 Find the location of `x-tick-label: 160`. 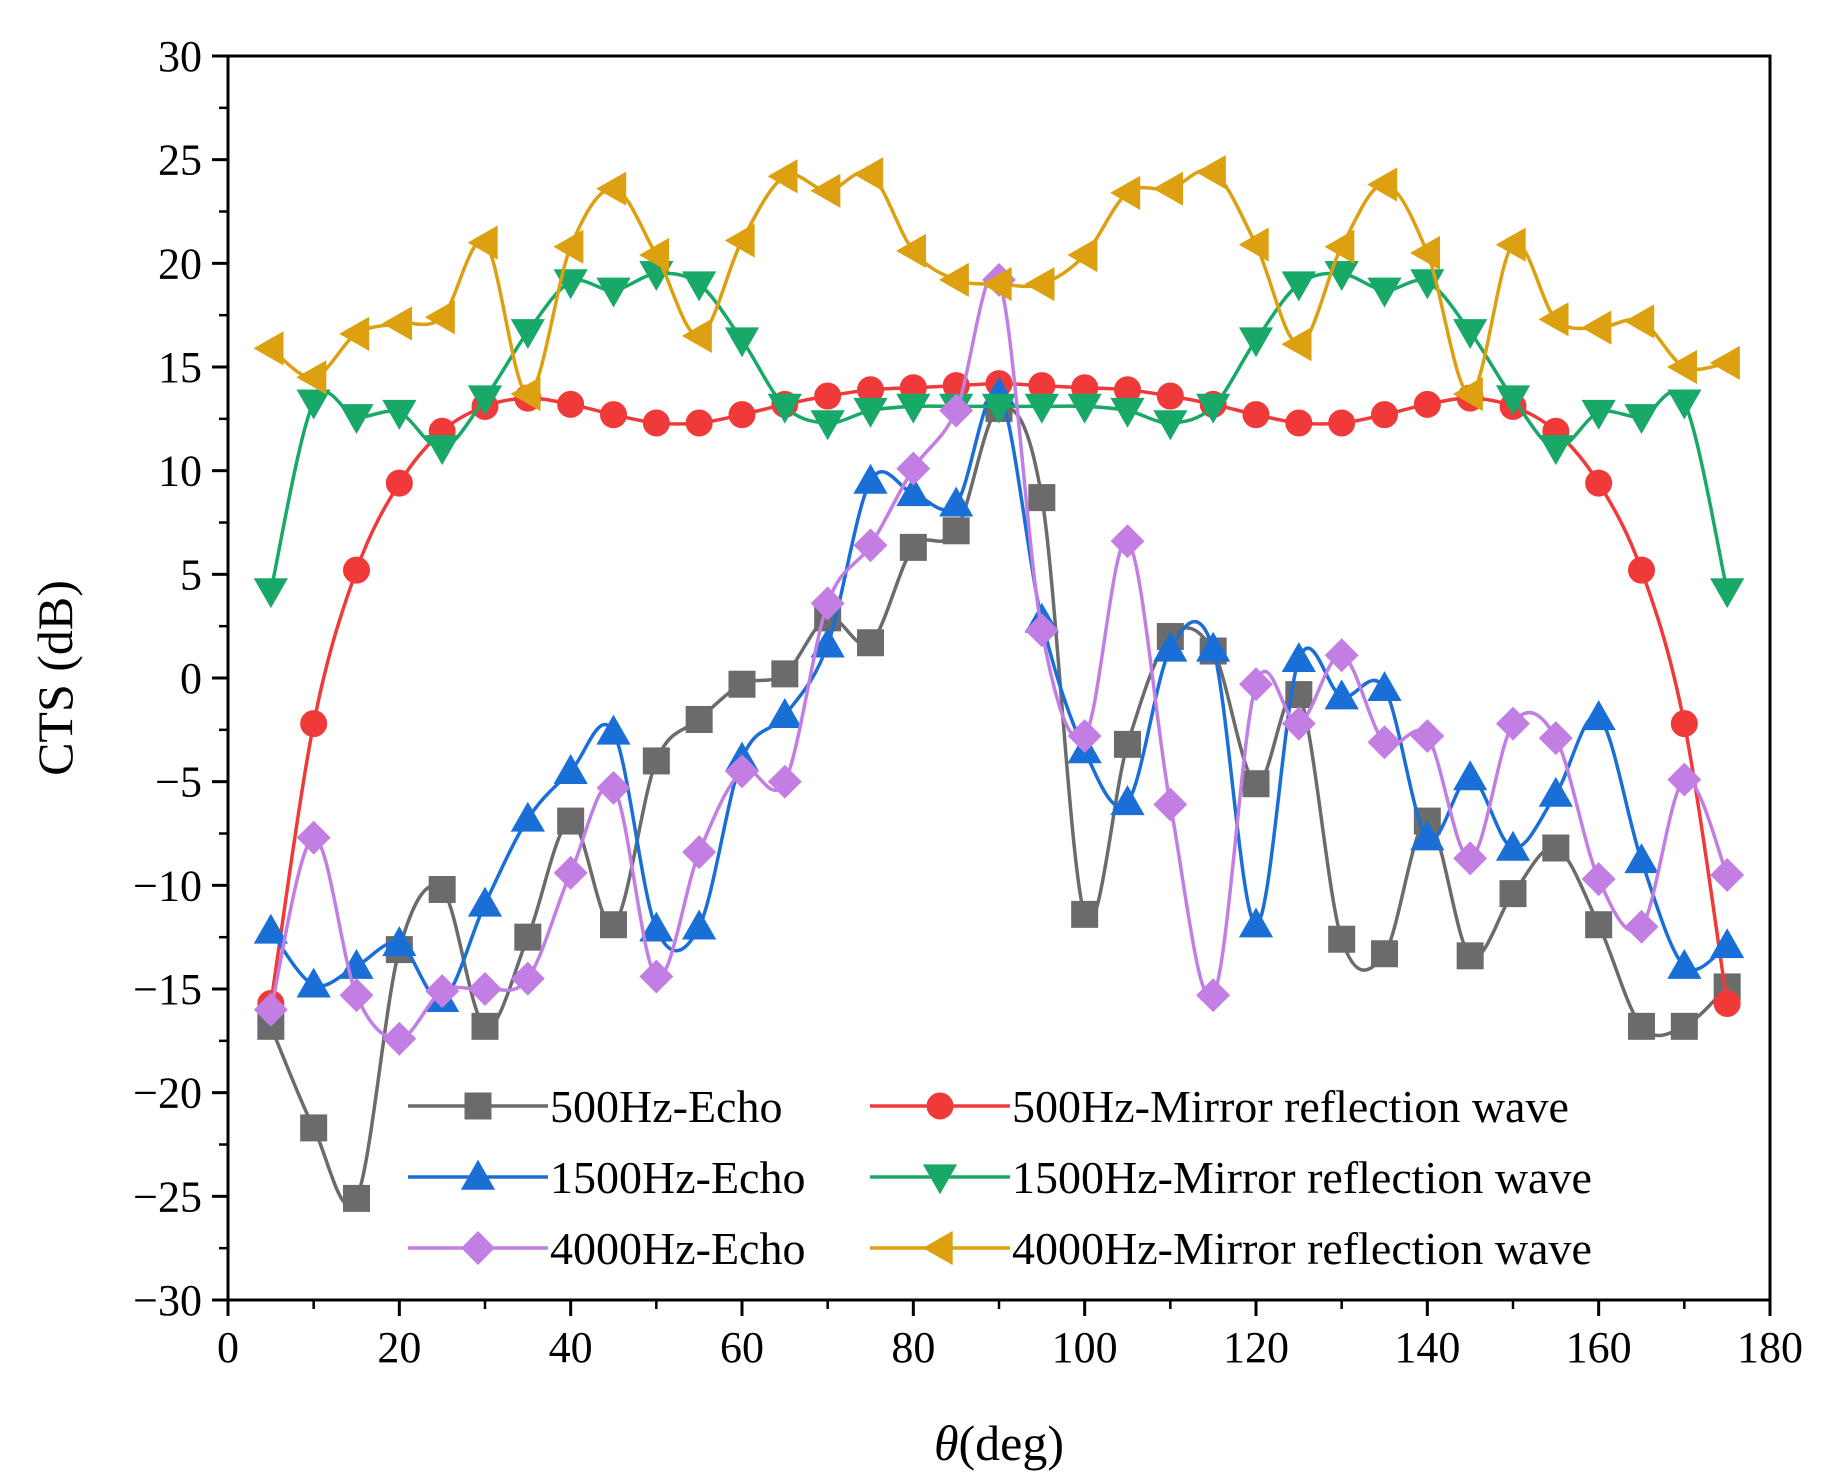

x-tick-label: 160 is located at coordinates (1599, 1347).